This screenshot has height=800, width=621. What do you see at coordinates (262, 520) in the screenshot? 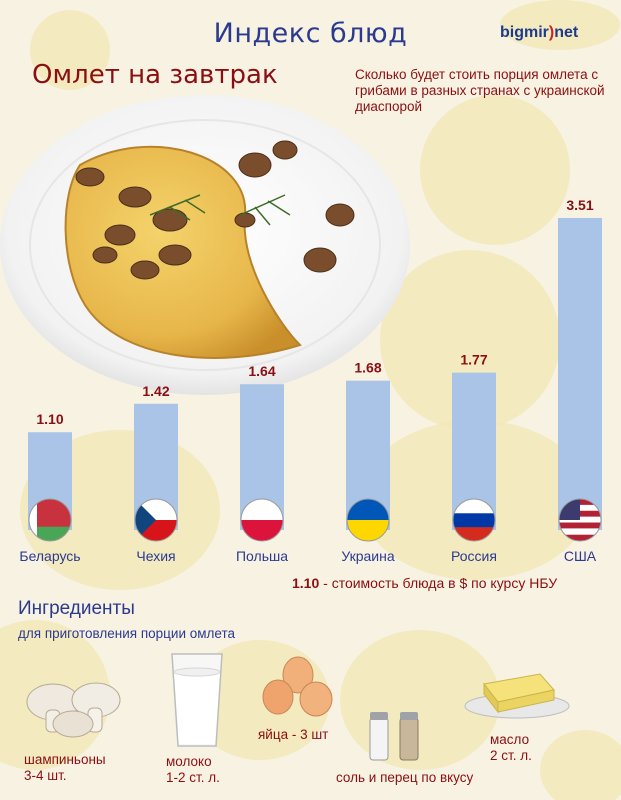
I see `poland-flag-icon` at bounding box center [262, 520].